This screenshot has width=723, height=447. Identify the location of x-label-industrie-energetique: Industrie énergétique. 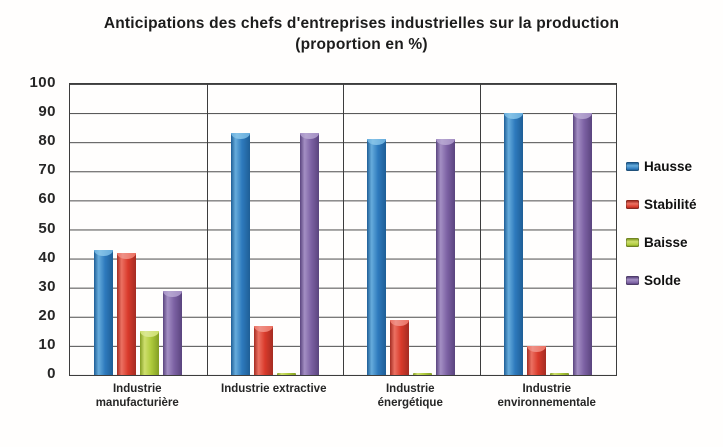
(410, 396).